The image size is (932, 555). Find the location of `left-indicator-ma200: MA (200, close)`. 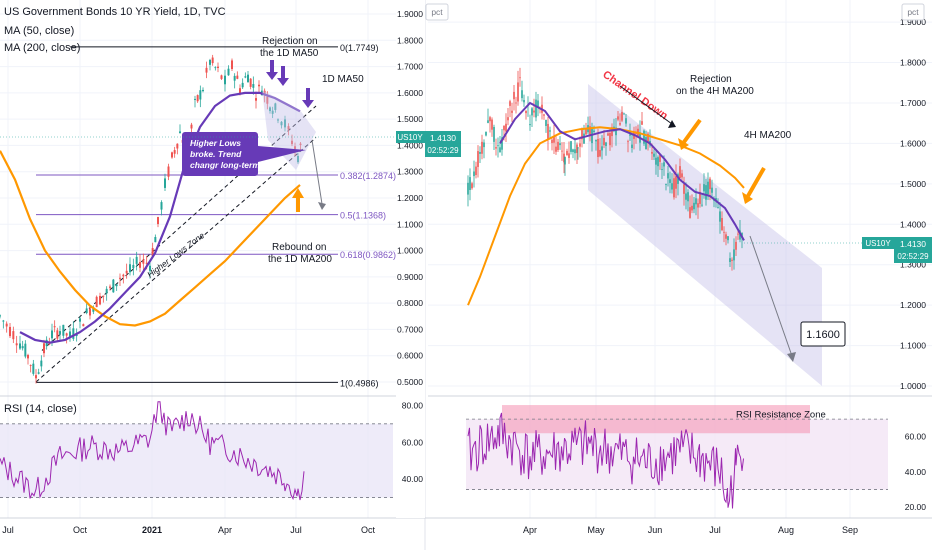

left-indicator-ma200: MA (200, close) is located at coordinates (42, 48).